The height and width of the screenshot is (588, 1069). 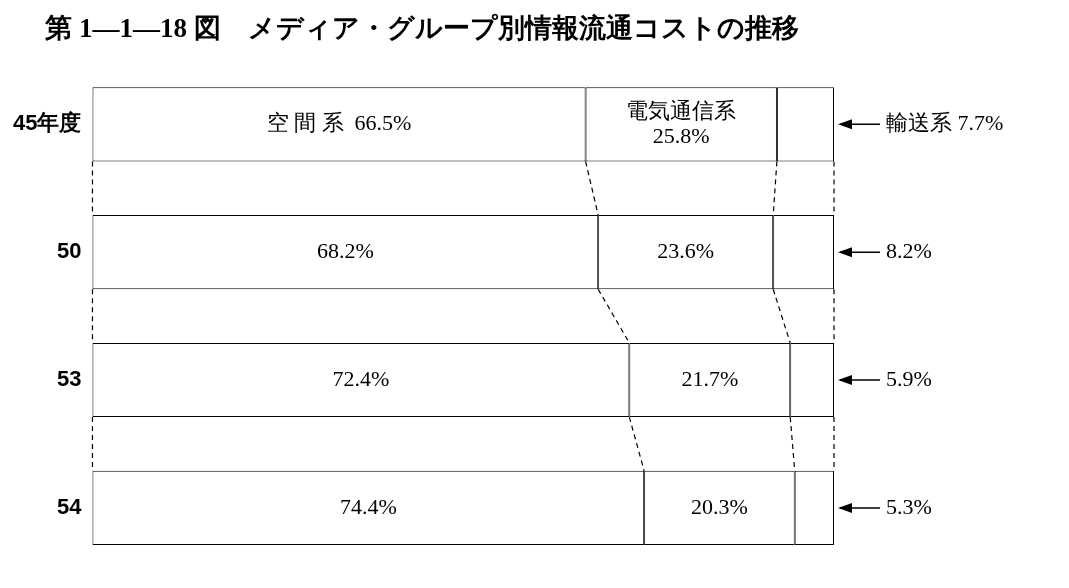 What do you see at coordinates (909, 506) in the screenshot?
I see `data-label: 5.3%` at bounding box center [909, 506].